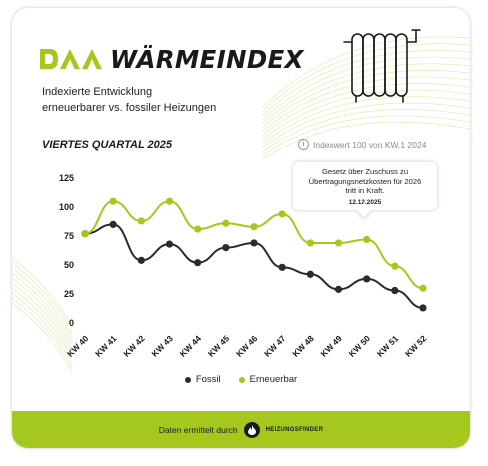 The image size is (488, 466). I want to click on y-tick-label: 25, so click(69, 294).